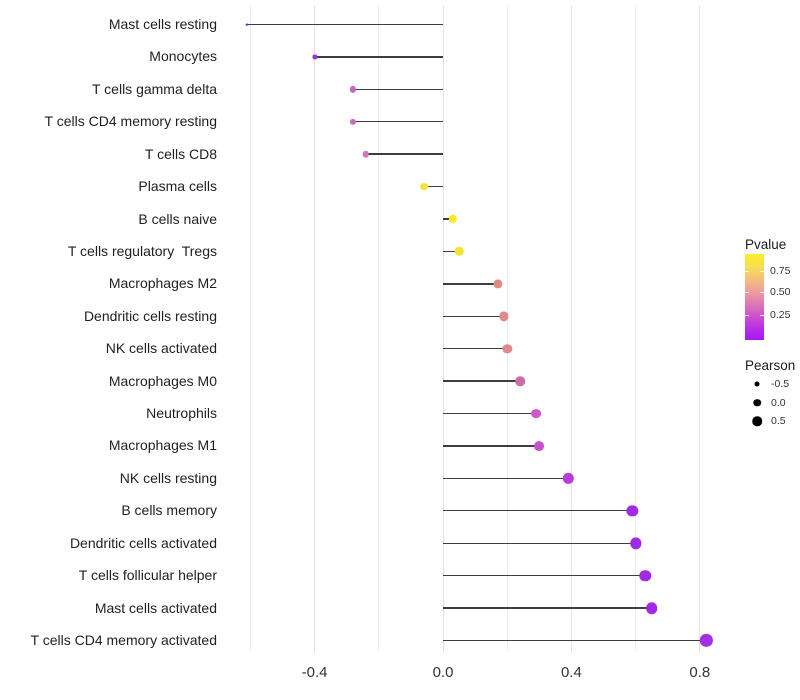 The image size is (800, 700). What do you see at coordinates (150, 315) in the screenshot?
I see `category-label: Dendritic cells resting` at bounding box center [150, 315].